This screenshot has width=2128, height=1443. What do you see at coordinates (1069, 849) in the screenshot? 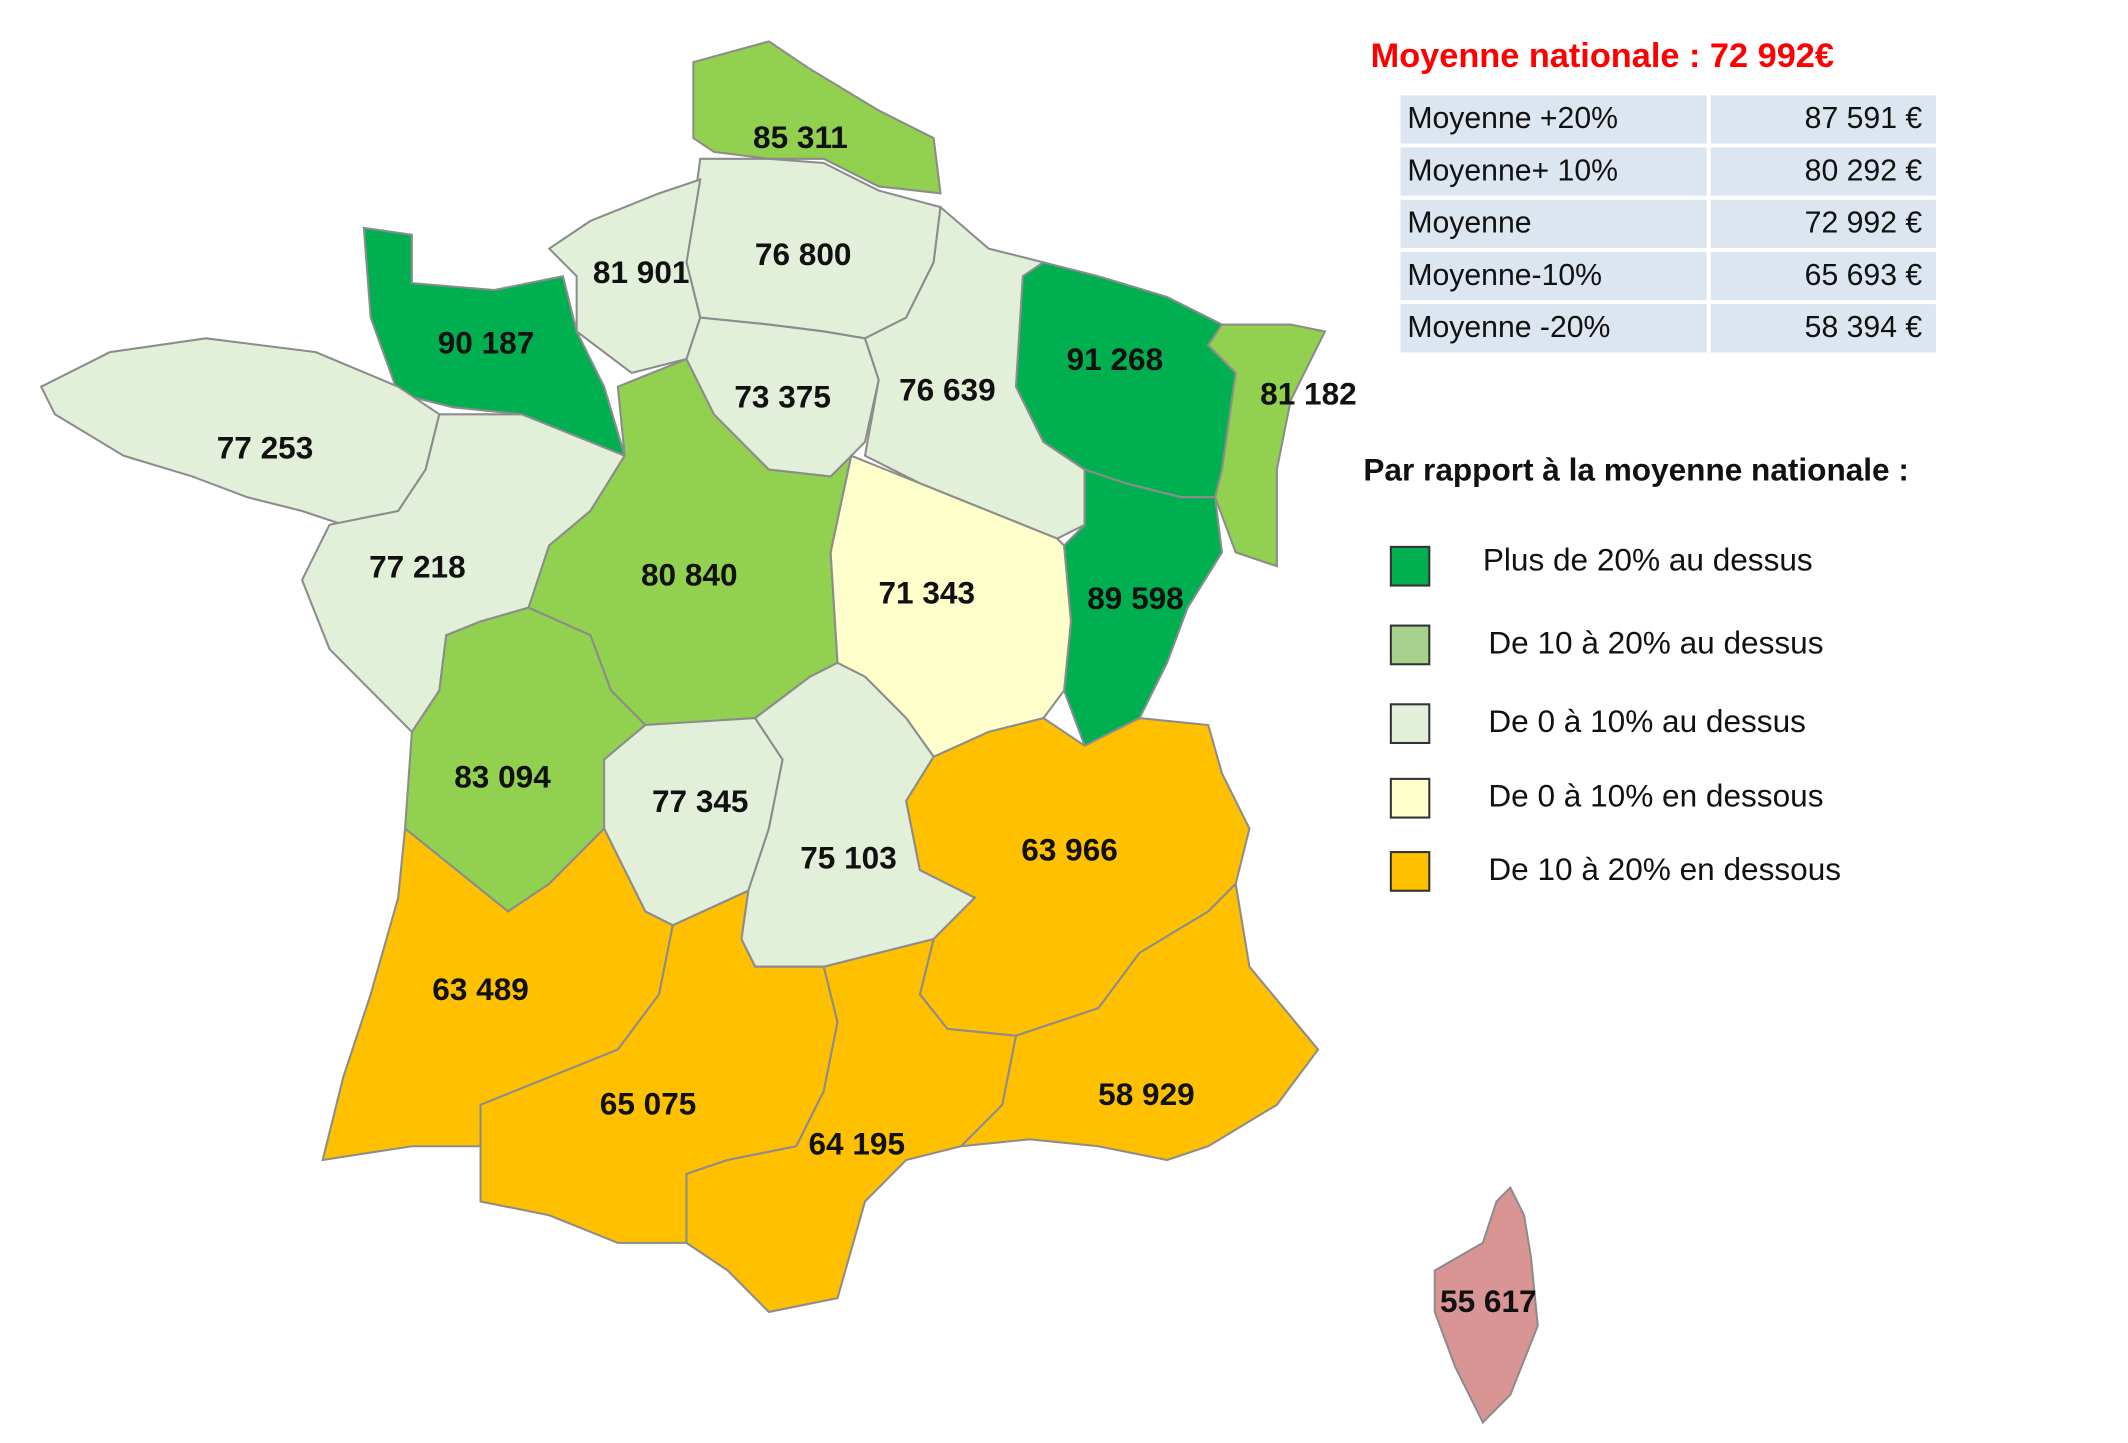
I see `region-label: 63 966` at bounding box center [1069, 849].